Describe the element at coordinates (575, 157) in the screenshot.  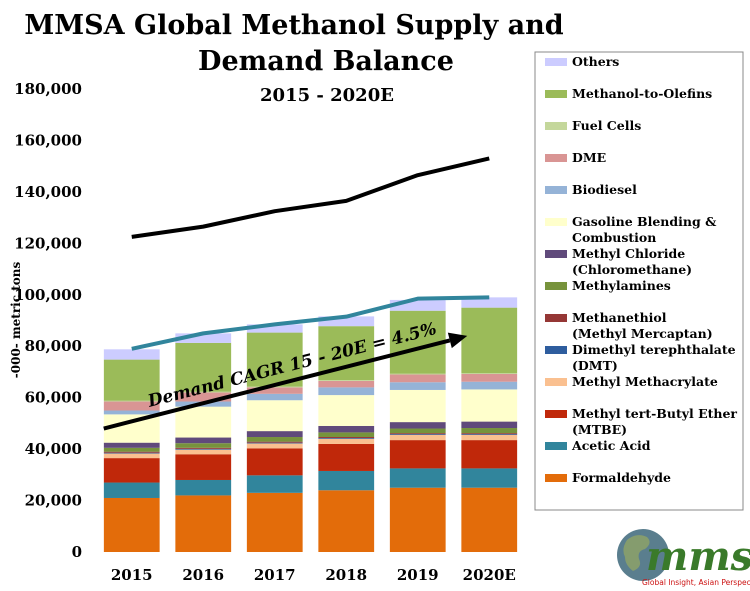
I see `legend-item: DME` at that location.